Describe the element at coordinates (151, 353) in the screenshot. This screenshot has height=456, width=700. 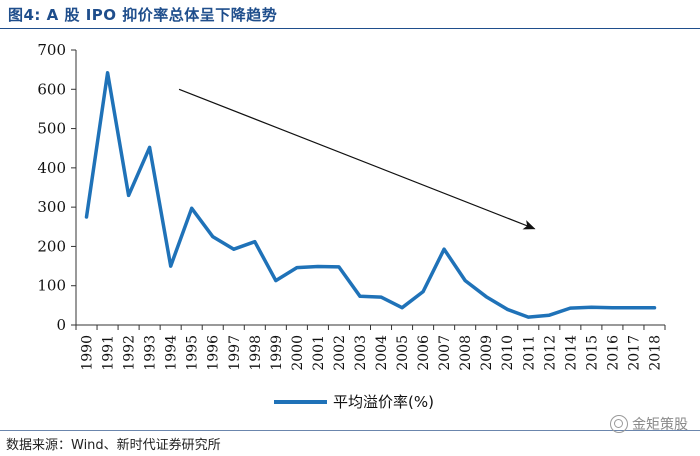
I see `x-tick-label: 1993` at that location.